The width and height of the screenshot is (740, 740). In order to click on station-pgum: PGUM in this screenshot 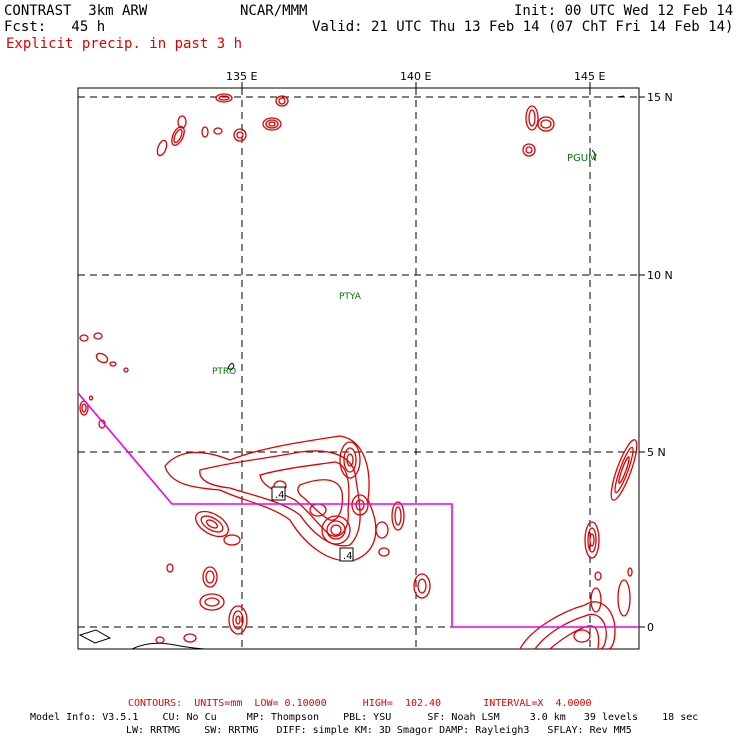, I will do `click(582, 158)`.